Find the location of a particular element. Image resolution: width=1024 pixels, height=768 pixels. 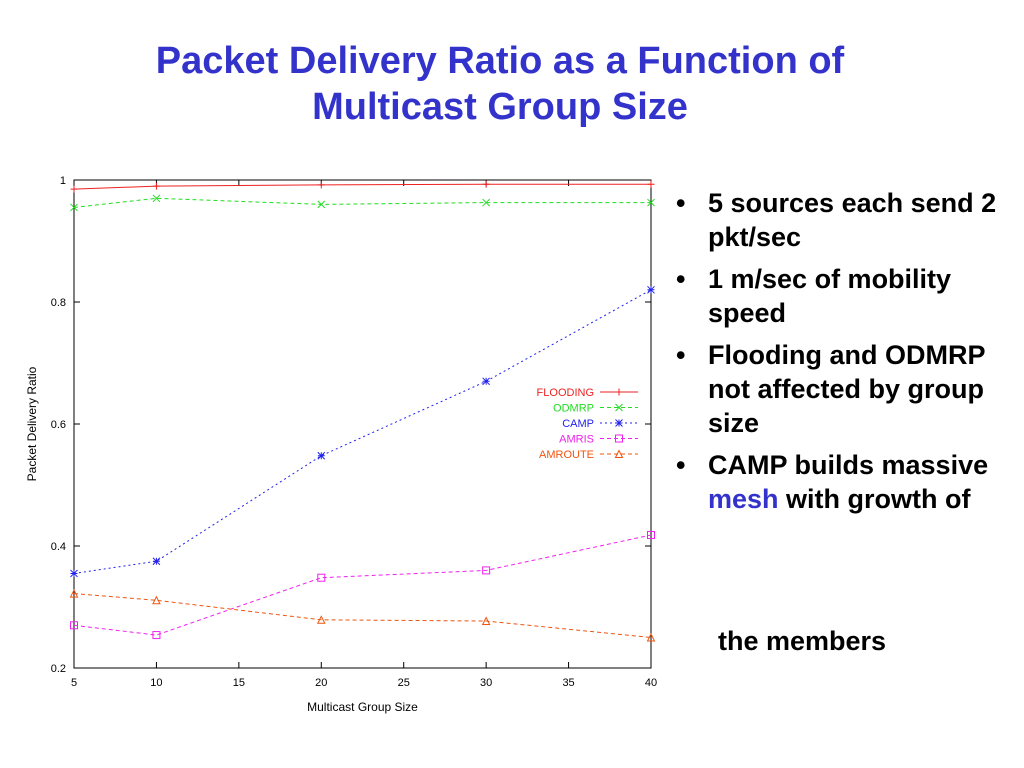

series-line-flooding is located at coordinates (362, 186).